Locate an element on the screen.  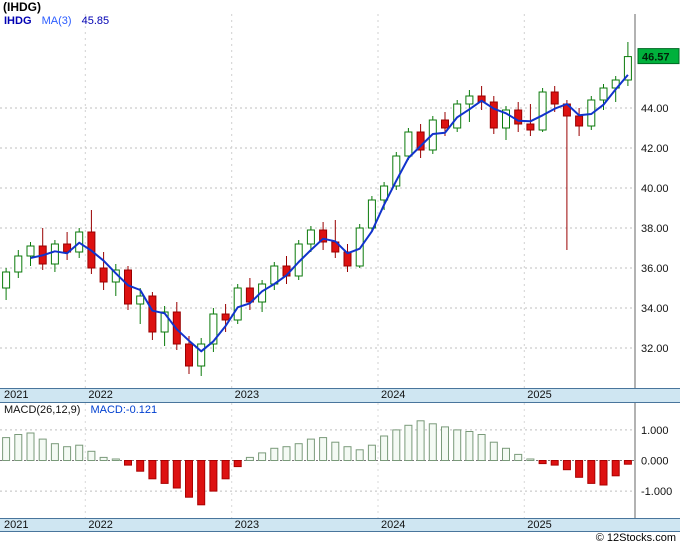
macd-legend: MACD(26,12,9) MACD:-0.121 is located at coordinates (84, 410).